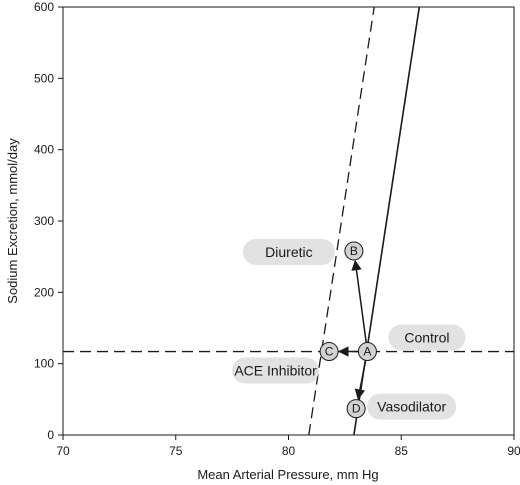  I want to click on annotation-pill: ACE Inhibitor, so click(276, 370).